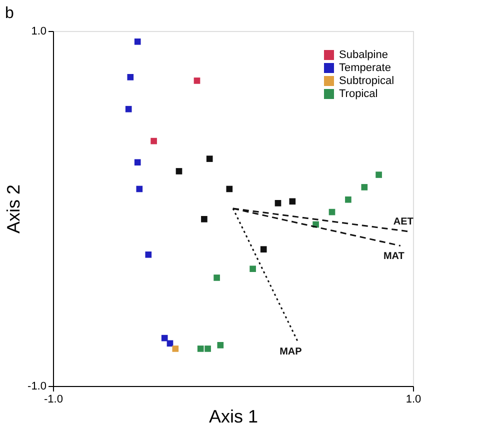 The height and width of the screenshot is (446, 480). I want to click on series-label: MAT, so click(393, 256).